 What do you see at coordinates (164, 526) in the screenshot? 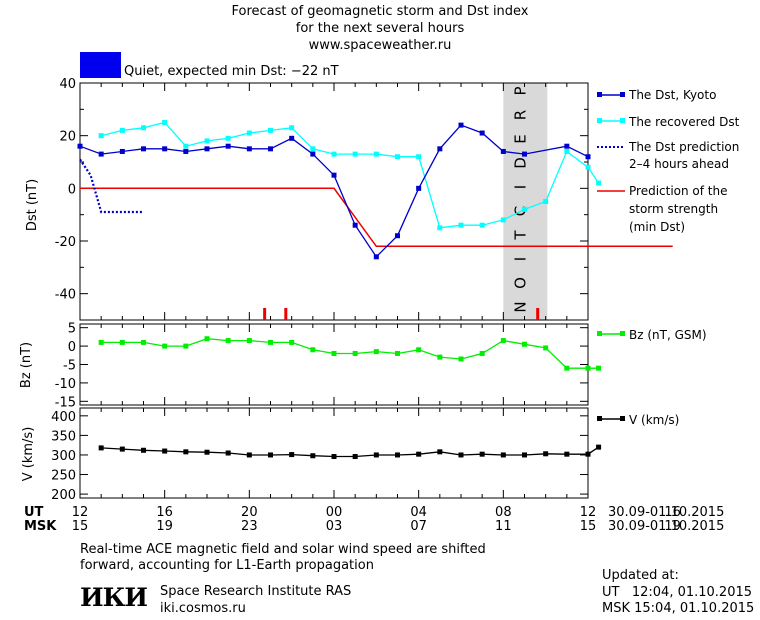
I see `msk-tick-label: 19` at bounding box center [164, 526].